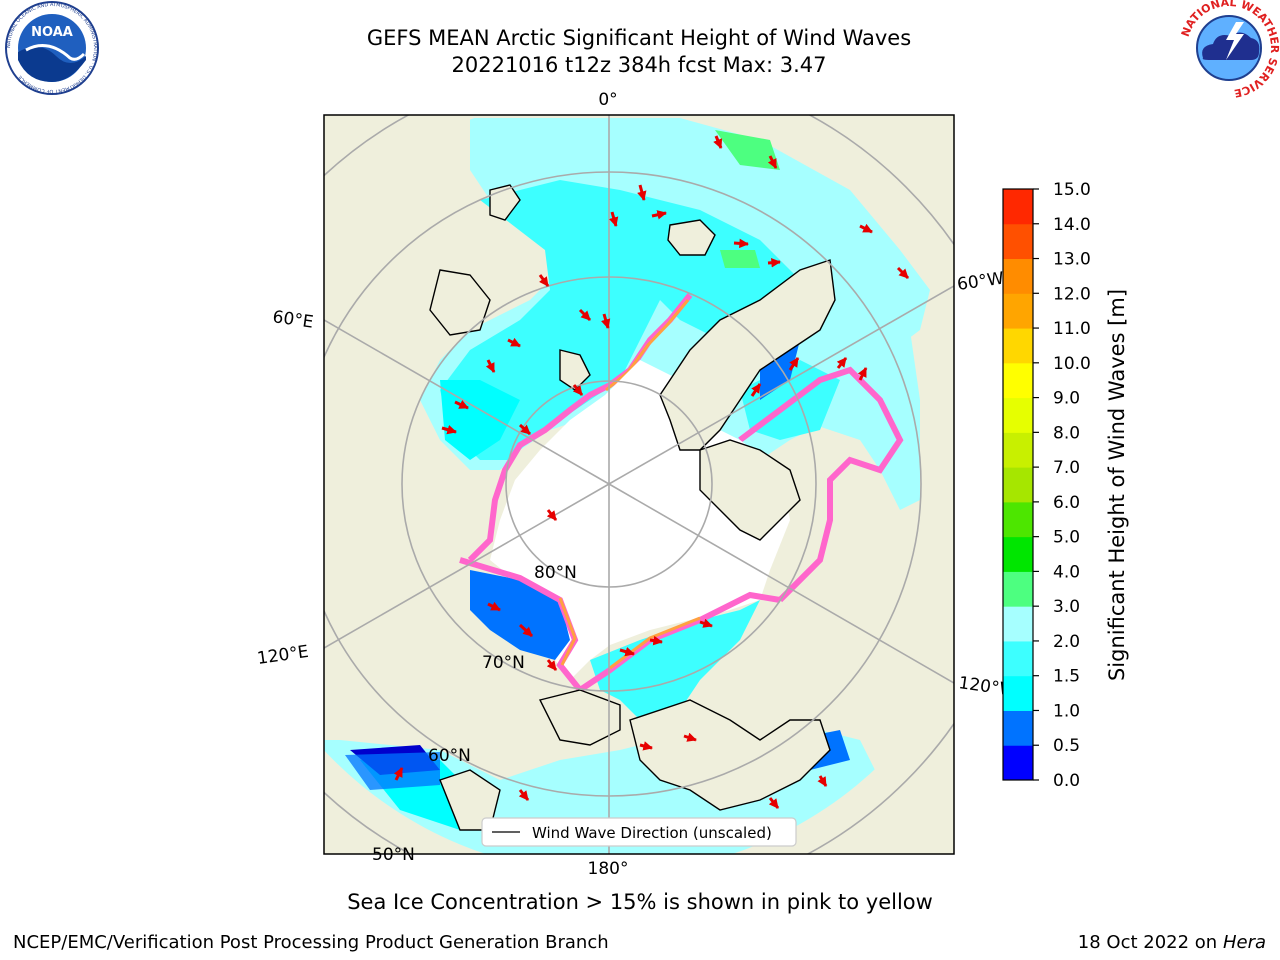 The image size is (1280, 960). Describe the element at coordinates (607, 100) in the screenshot. I see `lon-label-0: 0°` at that location.